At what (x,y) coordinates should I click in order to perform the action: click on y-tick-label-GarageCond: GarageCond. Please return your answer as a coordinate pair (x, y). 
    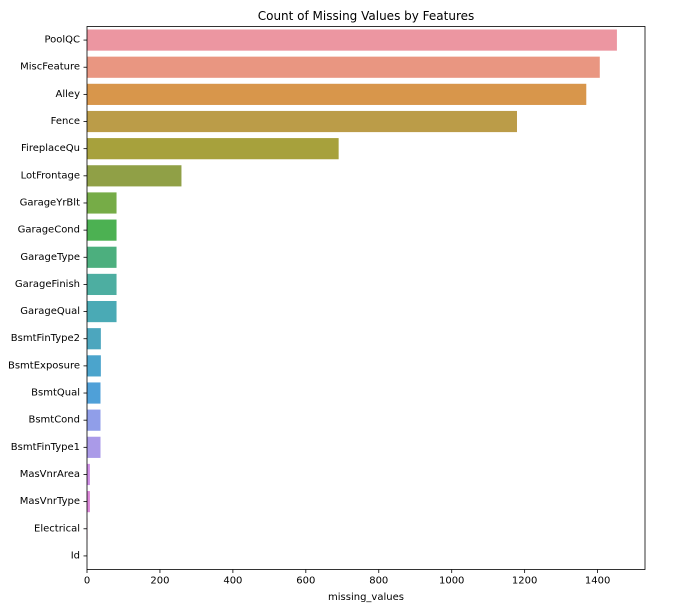
    Looking at the image, I should click on (49, 230).